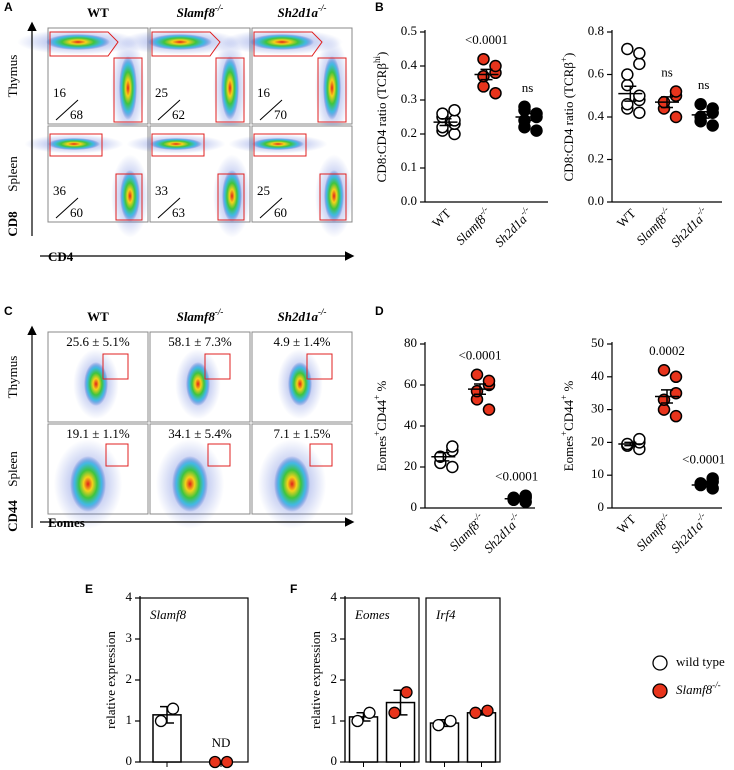  Describe the element at coordinates (409, 166) in the screenshot. I see `y-tick-label: 0.1` at that location.